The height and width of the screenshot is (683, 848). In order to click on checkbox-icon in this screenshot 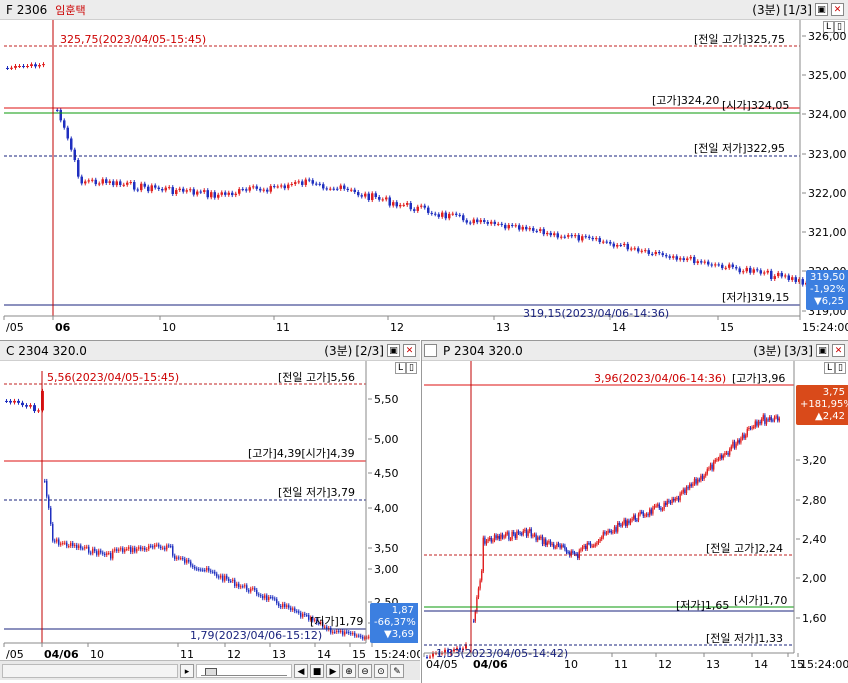, I will do `click(430, 350)`.